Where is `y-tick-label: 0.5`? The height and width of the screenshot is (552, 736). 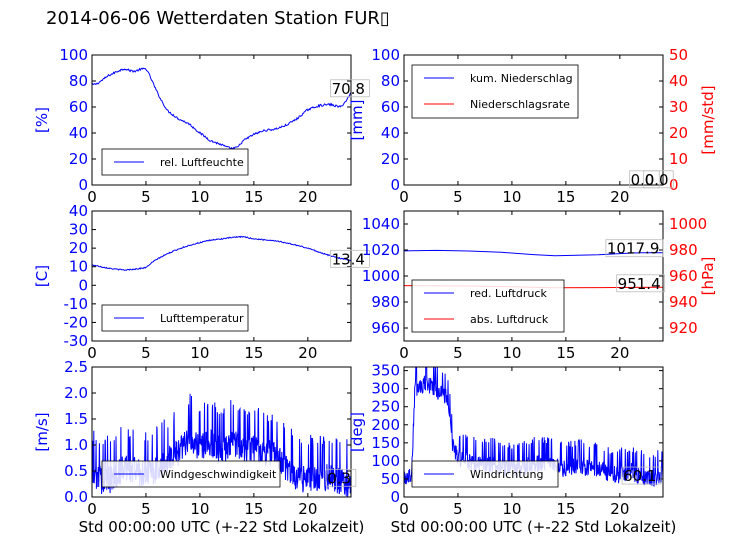 y-tick-label: 0.5 is located at coordinates (76, 471).